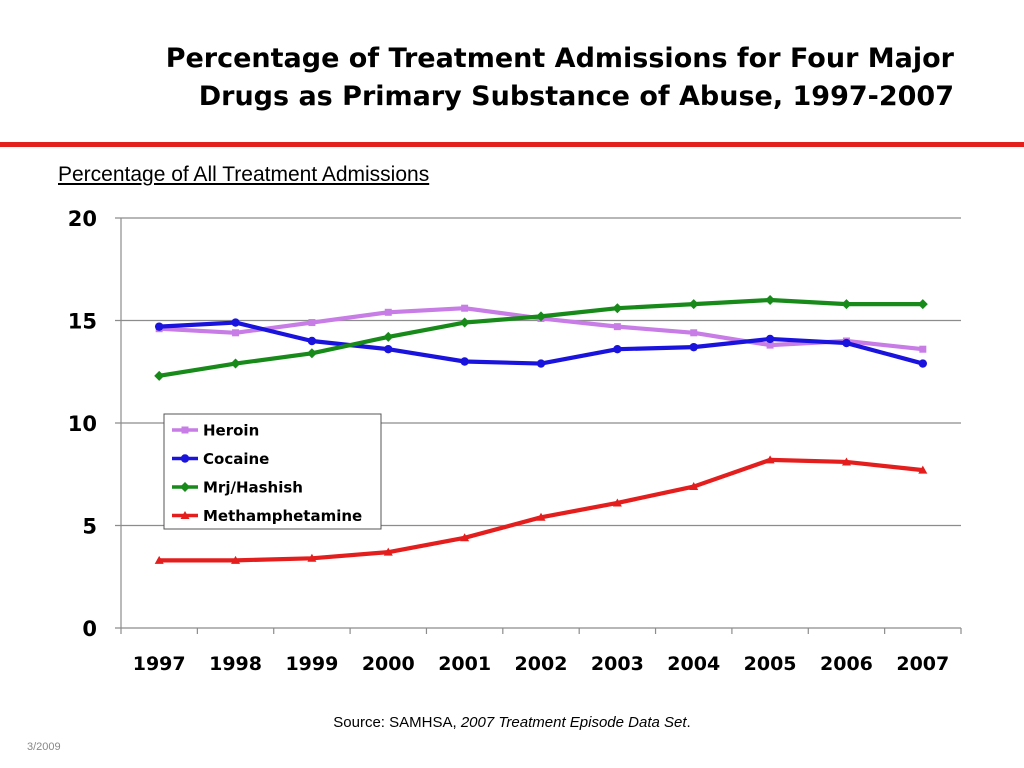 The height and width of the screenshot is (768, 1024). Describe the element at coordinates (846, 664) in the screenshot. I see `x-tick-label: 2006` at that location.